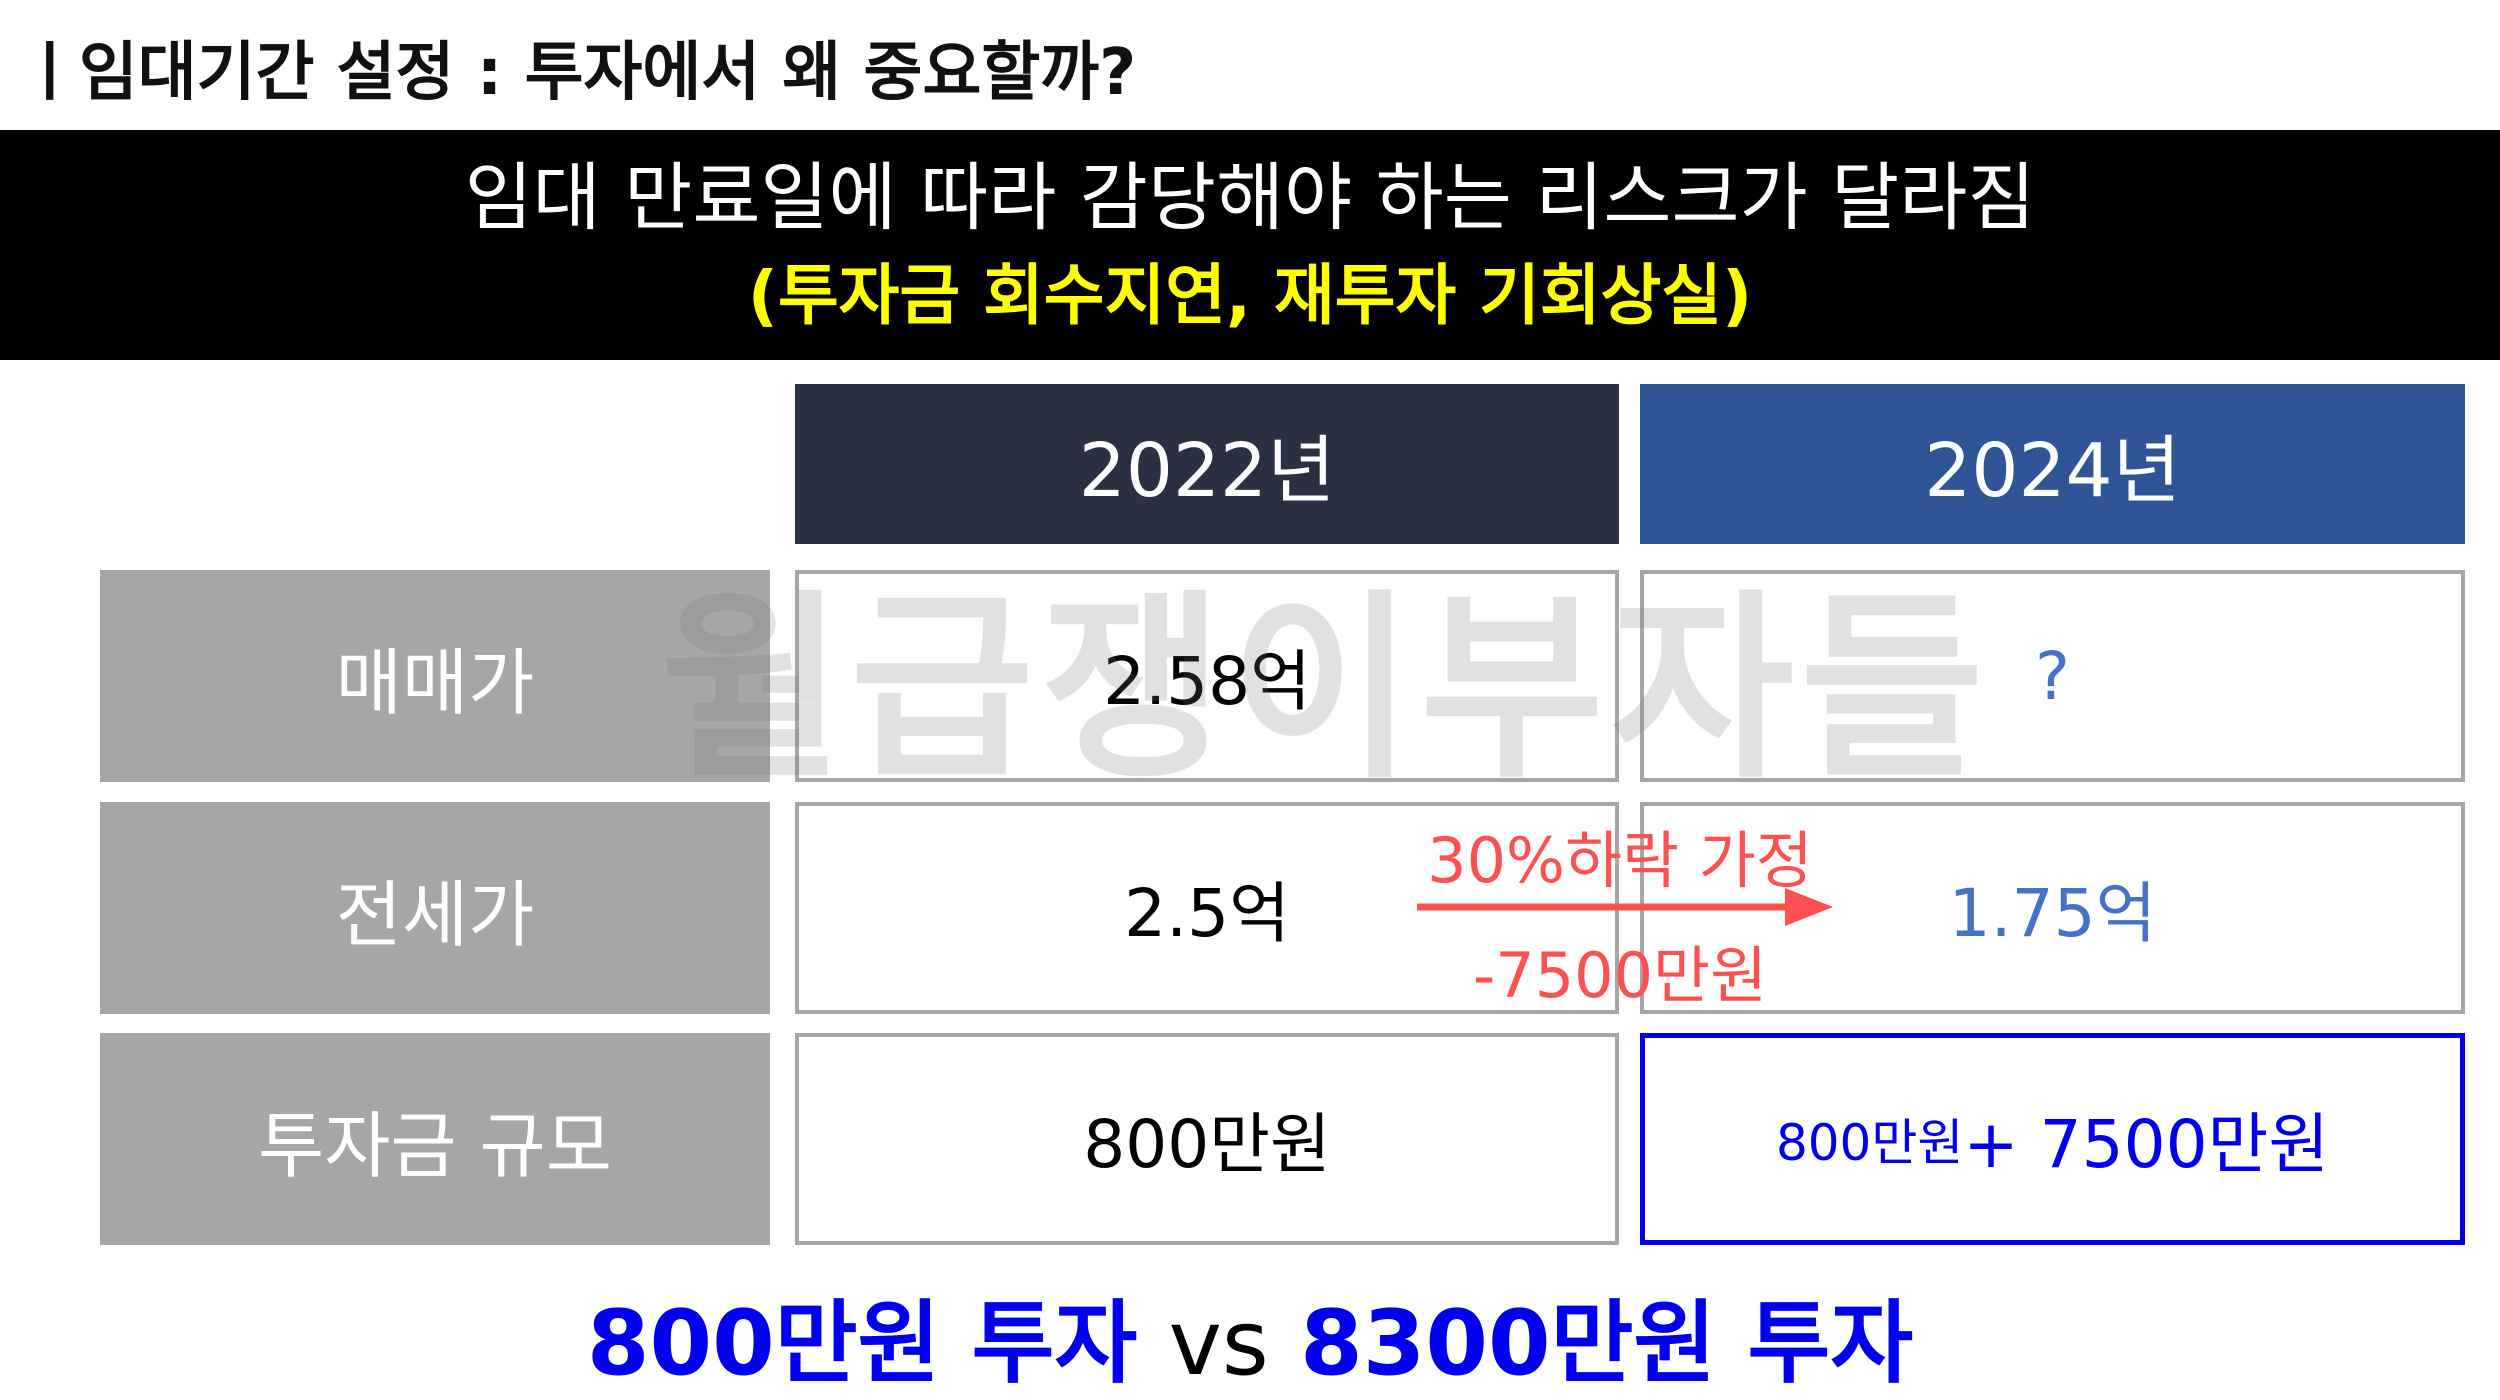  What do you see at coordinates (435, 676) in the screenshot?
I see `row-label-sale-price: 매매가` at bounding box center [435, 676].